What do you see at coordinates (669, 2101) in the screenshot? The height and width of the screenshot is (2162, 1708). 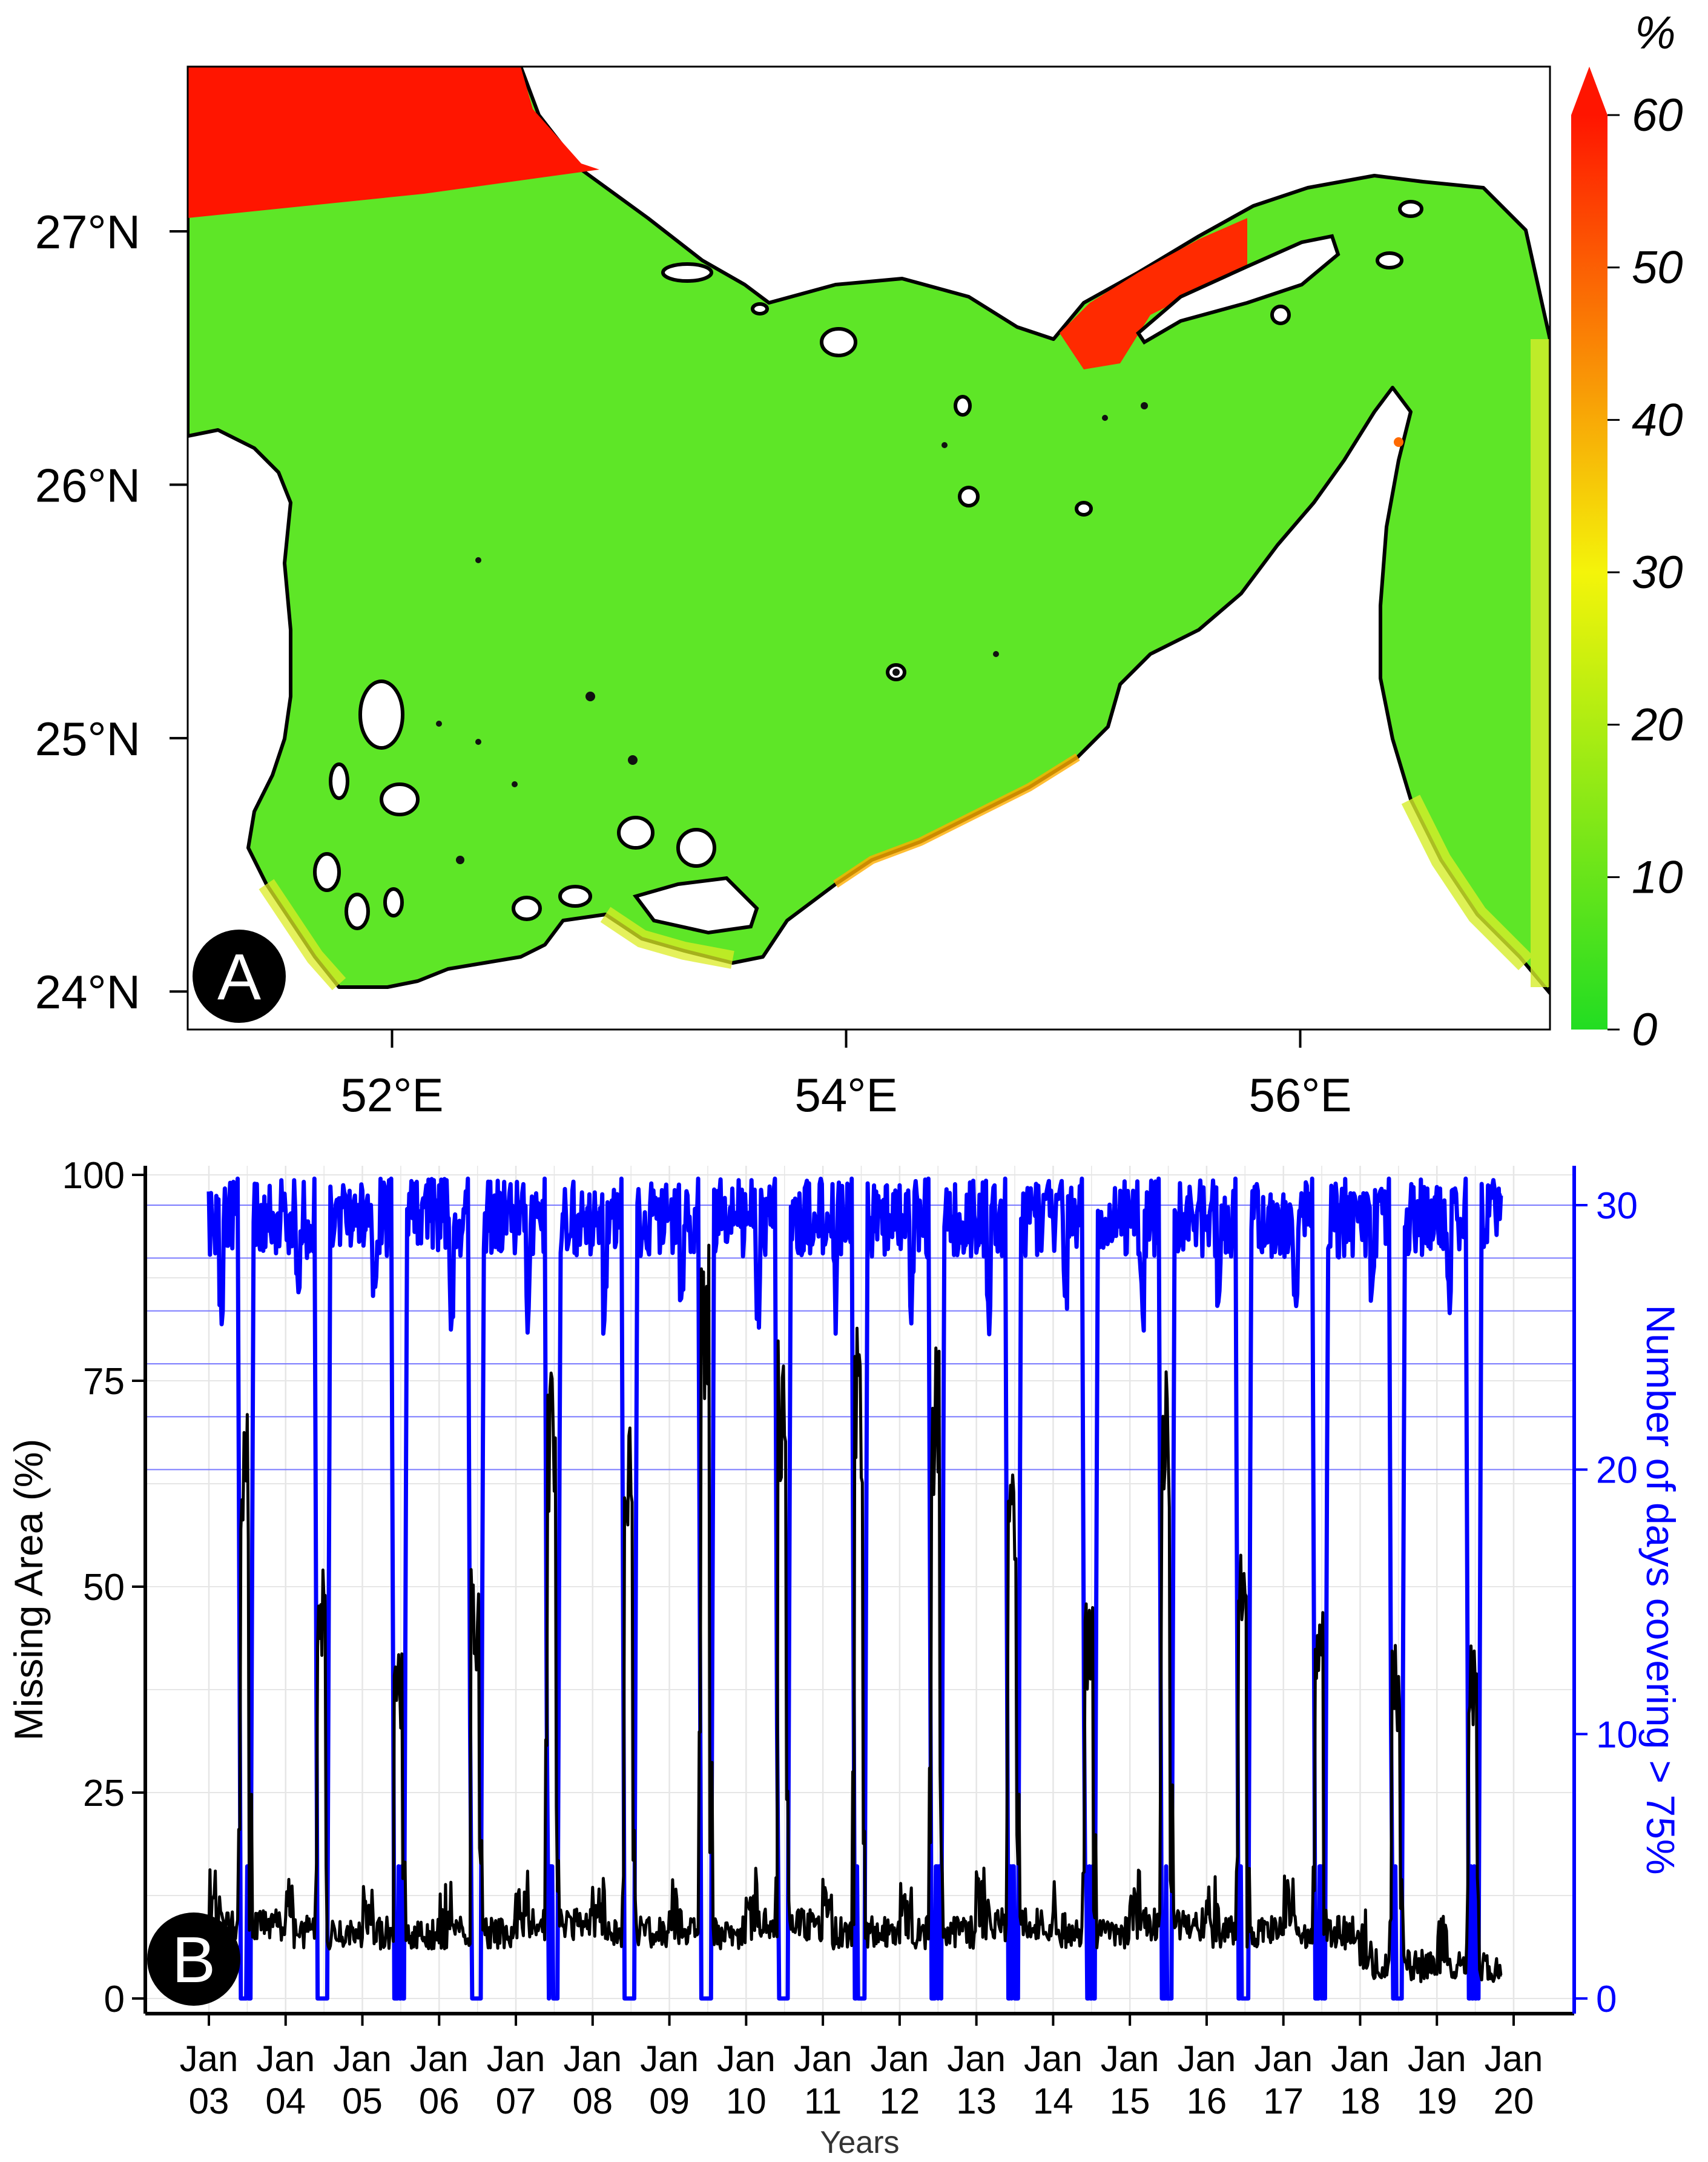 I see `x-tick-year-6: 09` at bounding box center [669, 2101].